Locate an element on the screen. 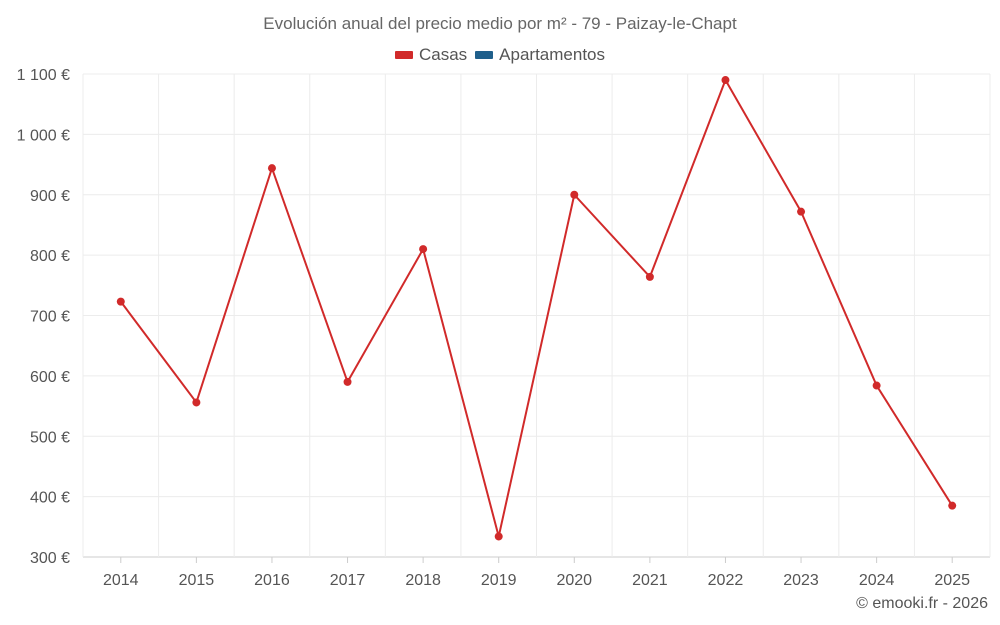 This screenshot has height=625, width=1000. legend-label-casas: Casas is located at coordinates (443, 54).